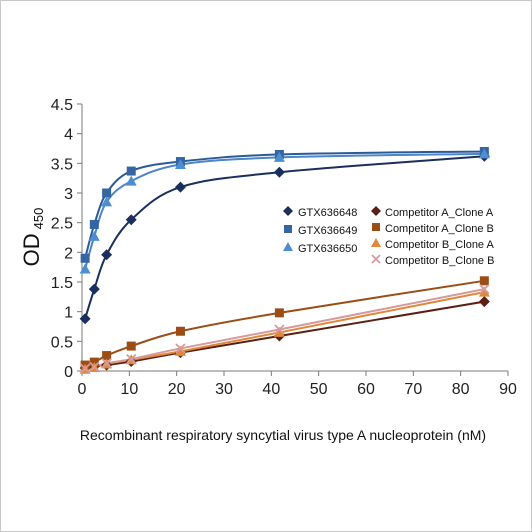 This screenshot has height=532, width=532. What do you see at coordinates (508, 389) in the screenshot?
I see `x-tick-label: 90` at bounding box center [508, 389].